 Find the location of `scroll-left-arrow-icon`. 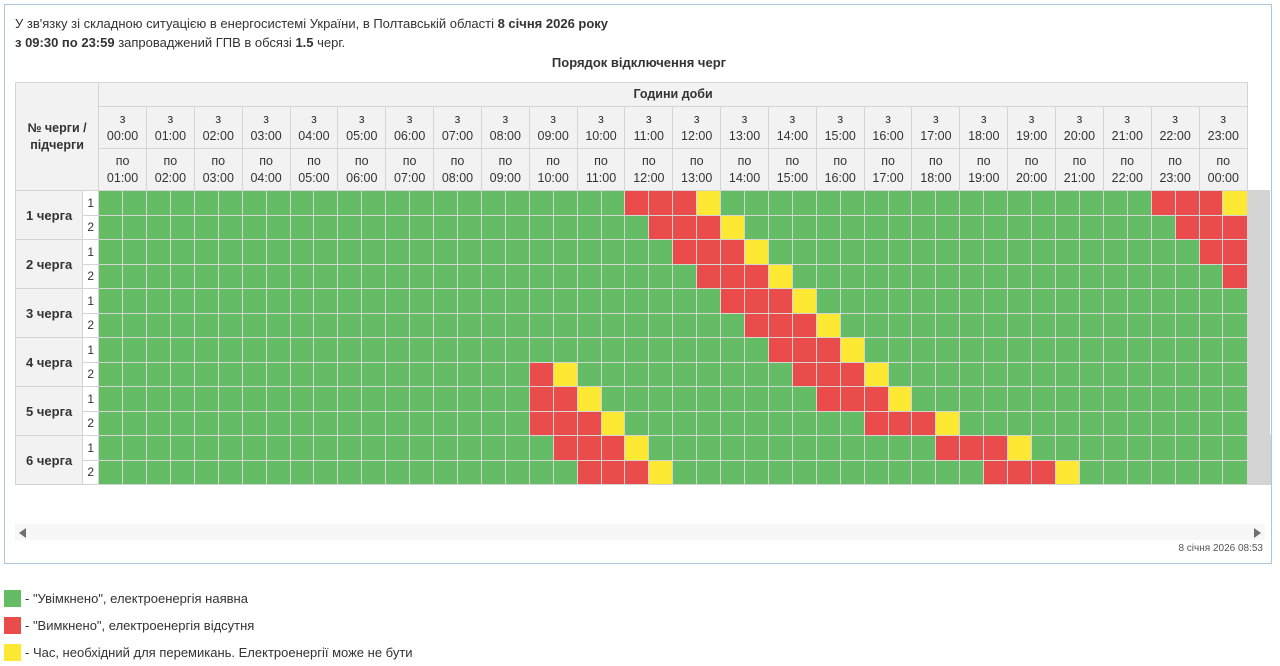

scroll-left-arrow-icon is located at coordinates (22, 533).